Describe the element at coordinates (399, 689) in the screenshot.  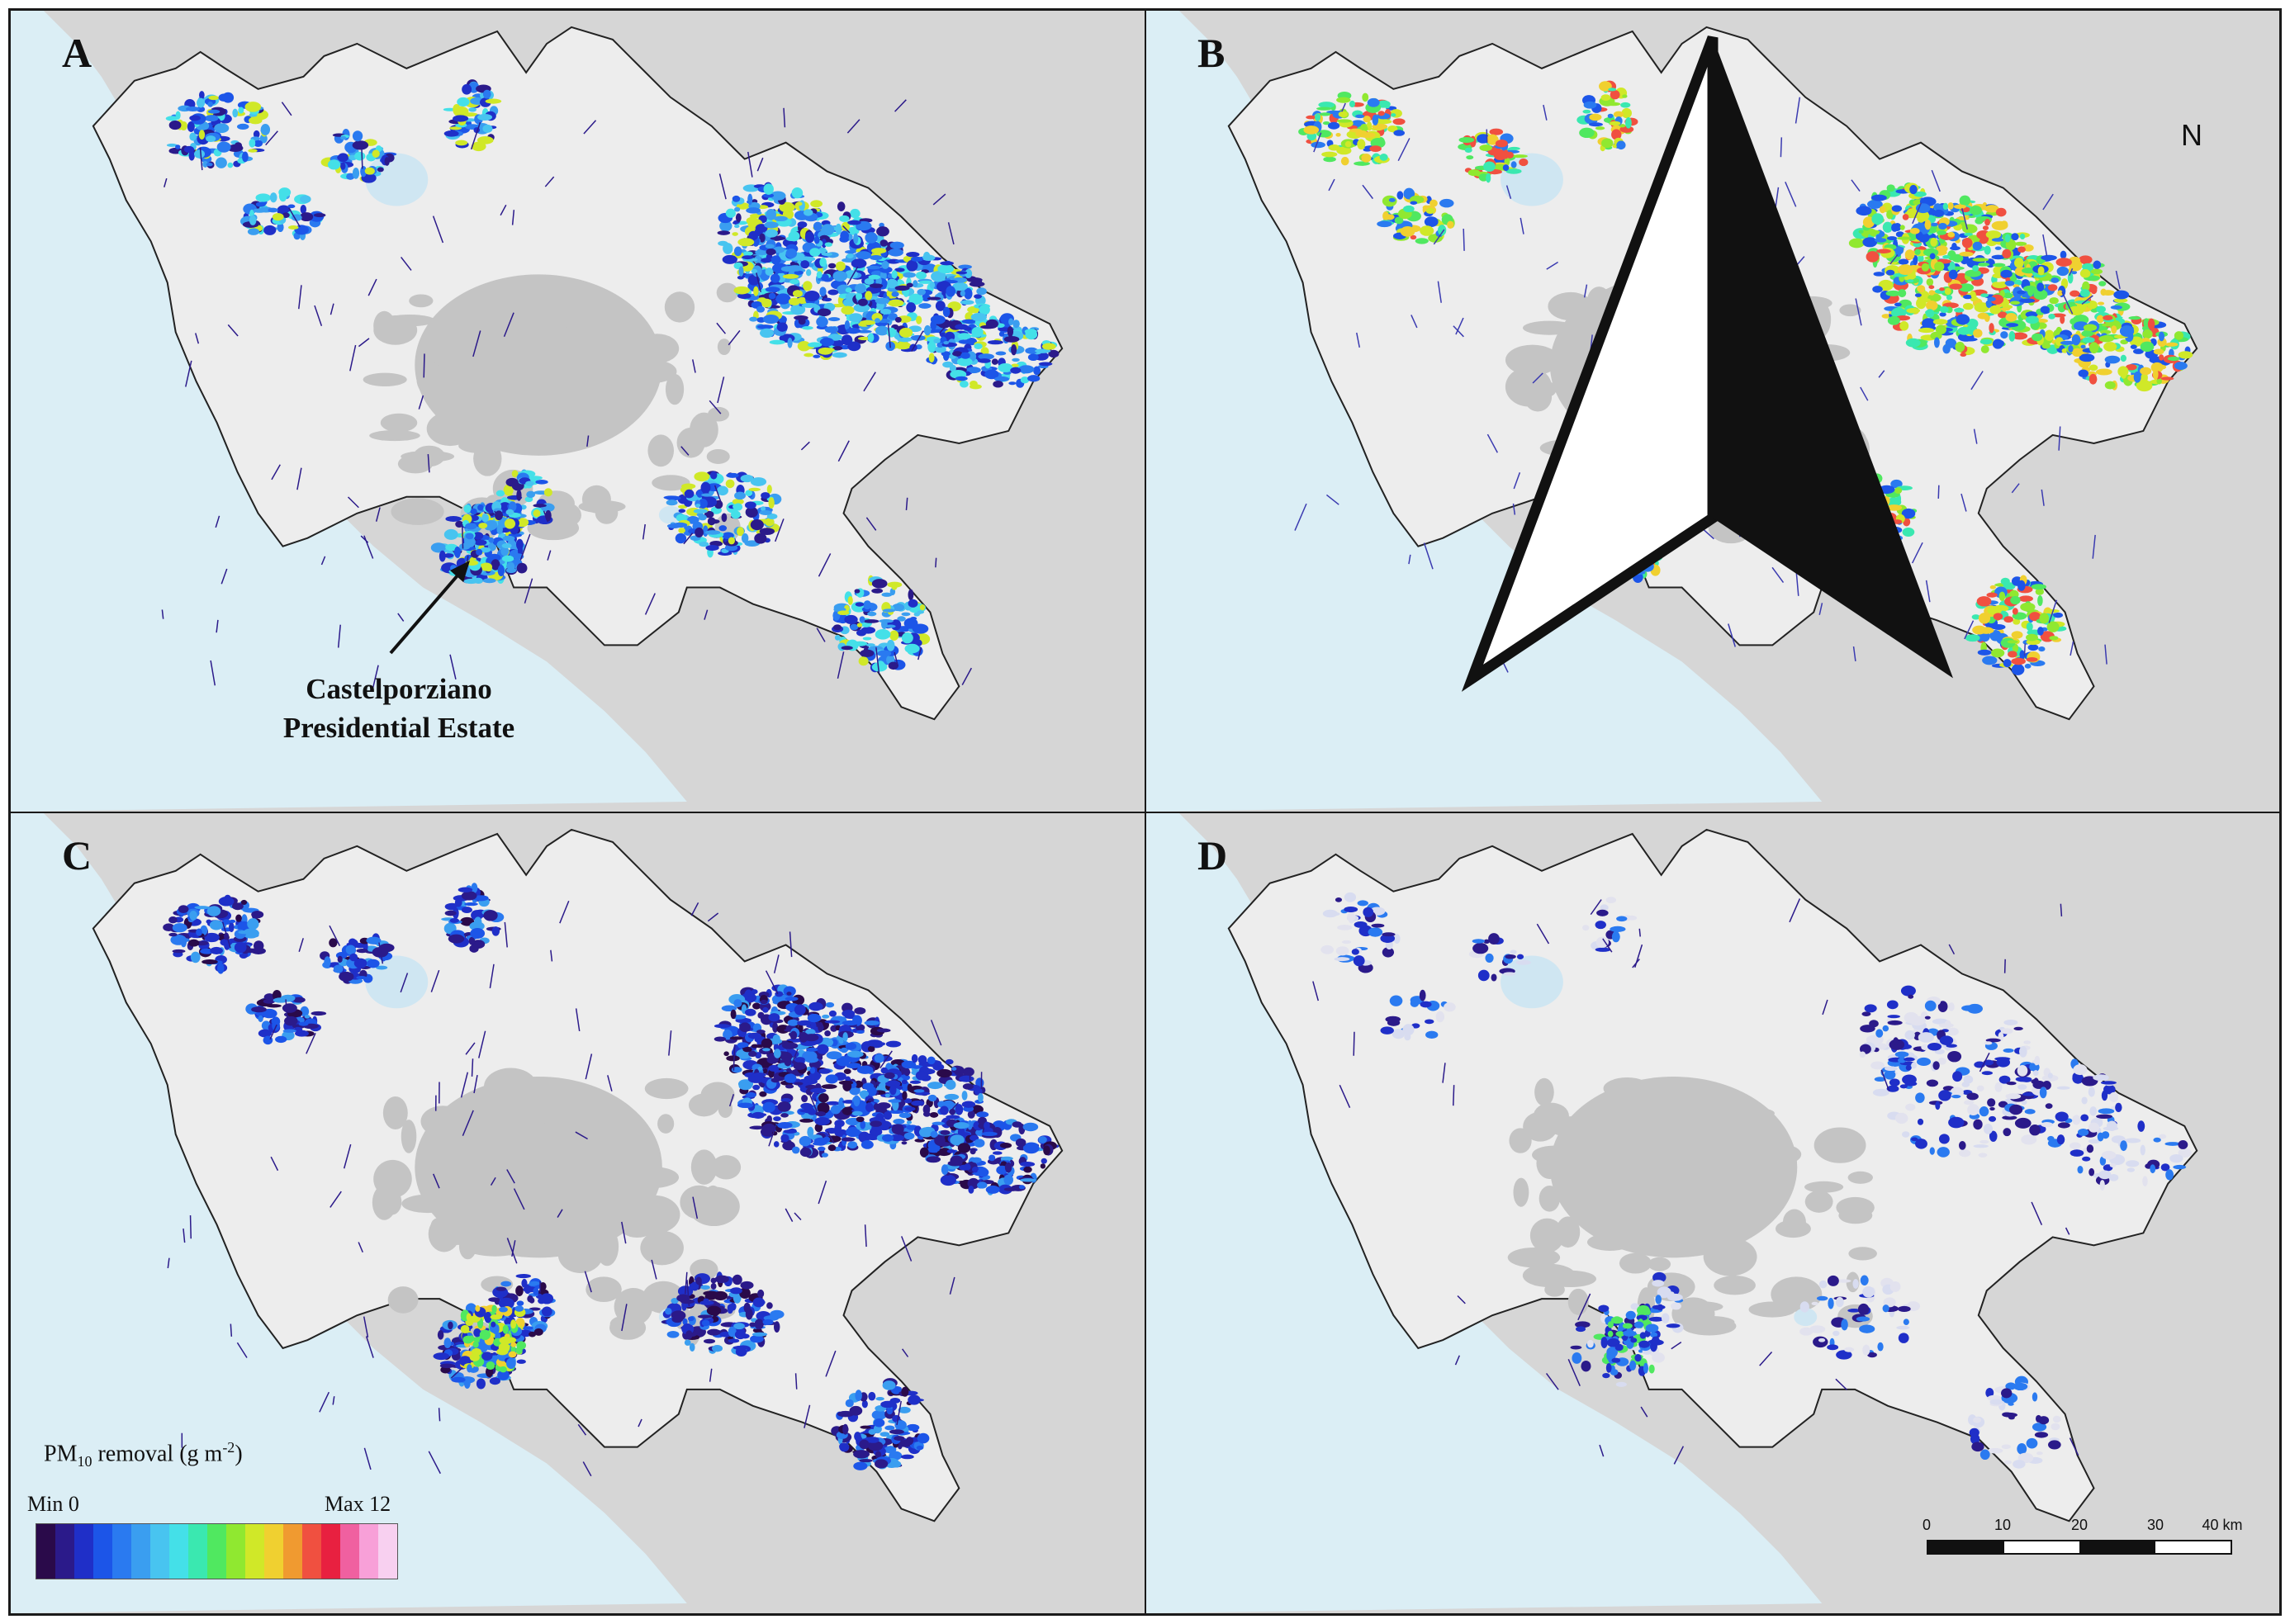
I see `annotation-line-1: Castelporziano` at that location.